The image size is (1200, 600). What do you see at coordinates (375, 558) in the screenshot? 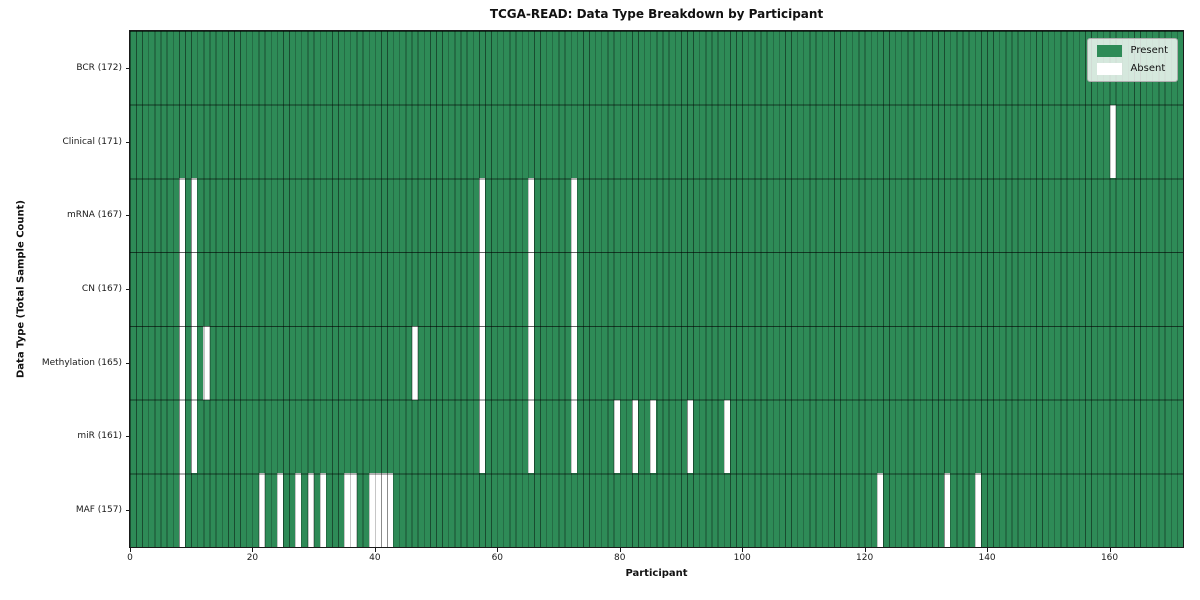
I see `x-tick-label: 40` at bounding box center [375, 558].